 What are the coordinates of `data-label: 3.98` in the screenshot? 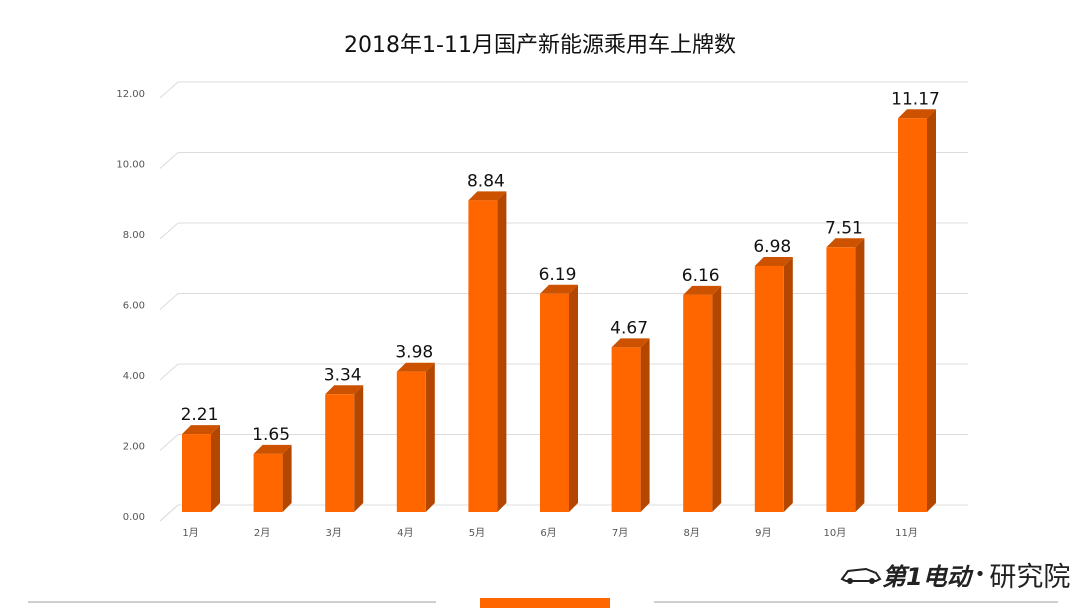 It's located at (414, 353).